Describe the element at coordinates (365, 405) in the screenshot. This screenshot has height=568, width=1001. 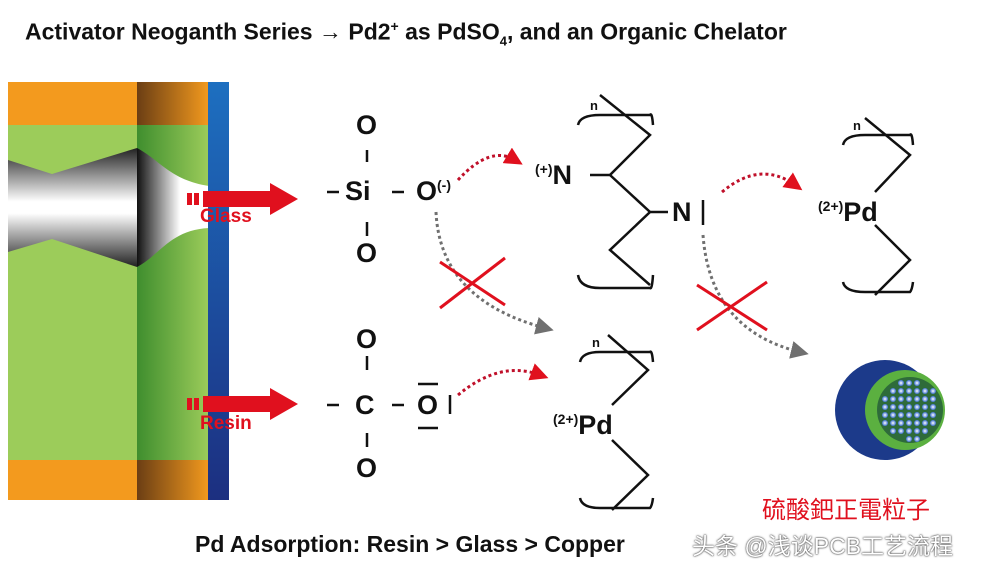
I see `carbon-atom: C` at that location.